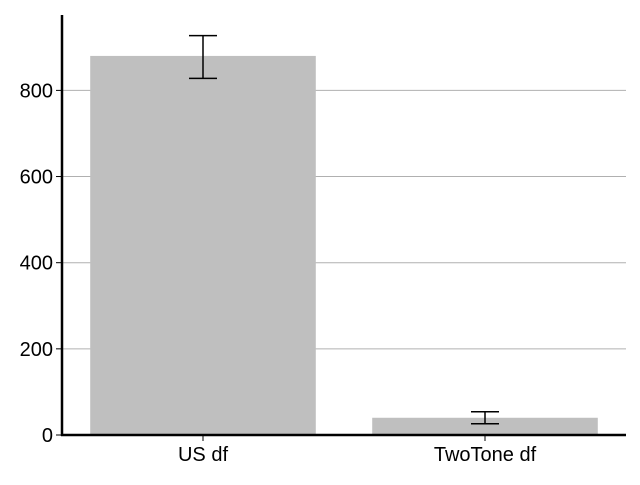  What do you see at coordinates (485, 426) in the screenshot?
I see `bar-twotone-df` at bounding box center [485, 426].